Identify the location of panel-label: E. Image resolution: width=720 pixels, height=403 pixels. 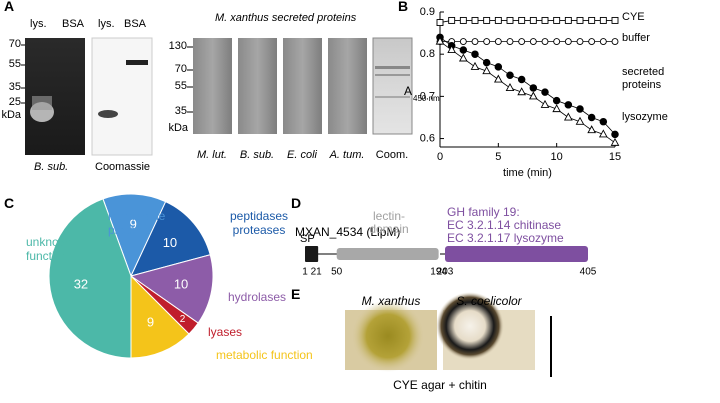
(296, 294).